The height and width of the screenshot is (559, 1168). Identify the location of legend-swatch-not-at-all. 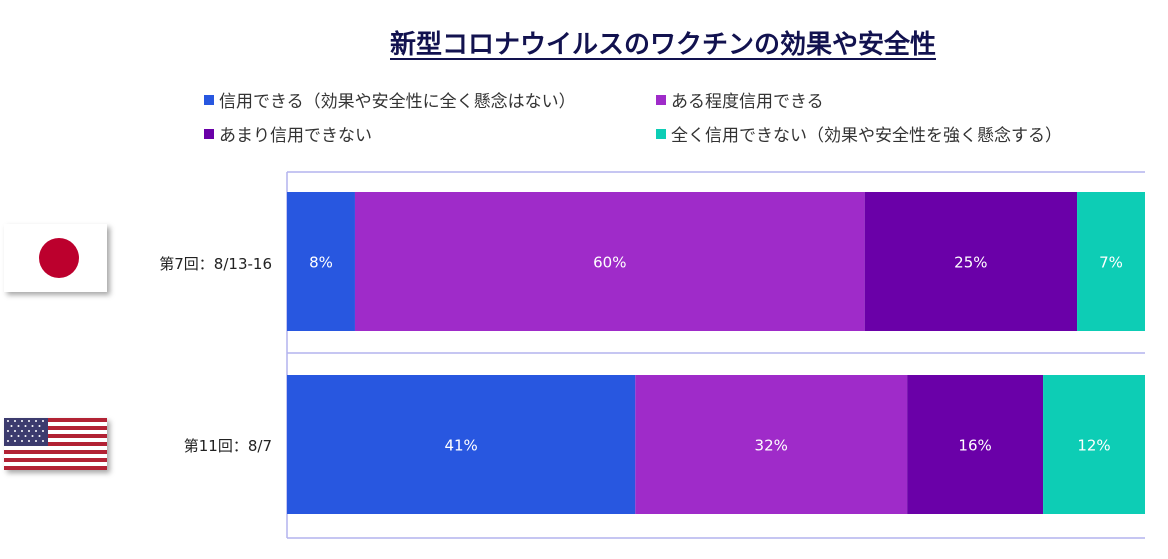
(661, 133).